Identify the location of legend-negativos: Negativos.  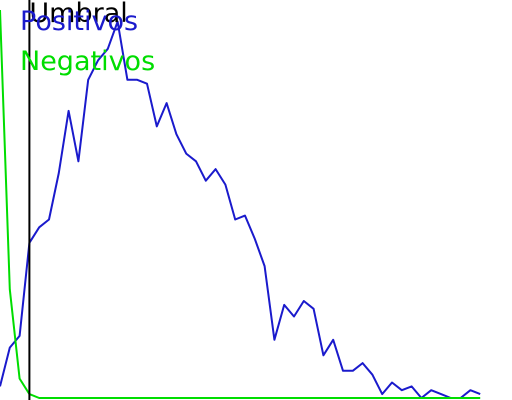
(87, 61).